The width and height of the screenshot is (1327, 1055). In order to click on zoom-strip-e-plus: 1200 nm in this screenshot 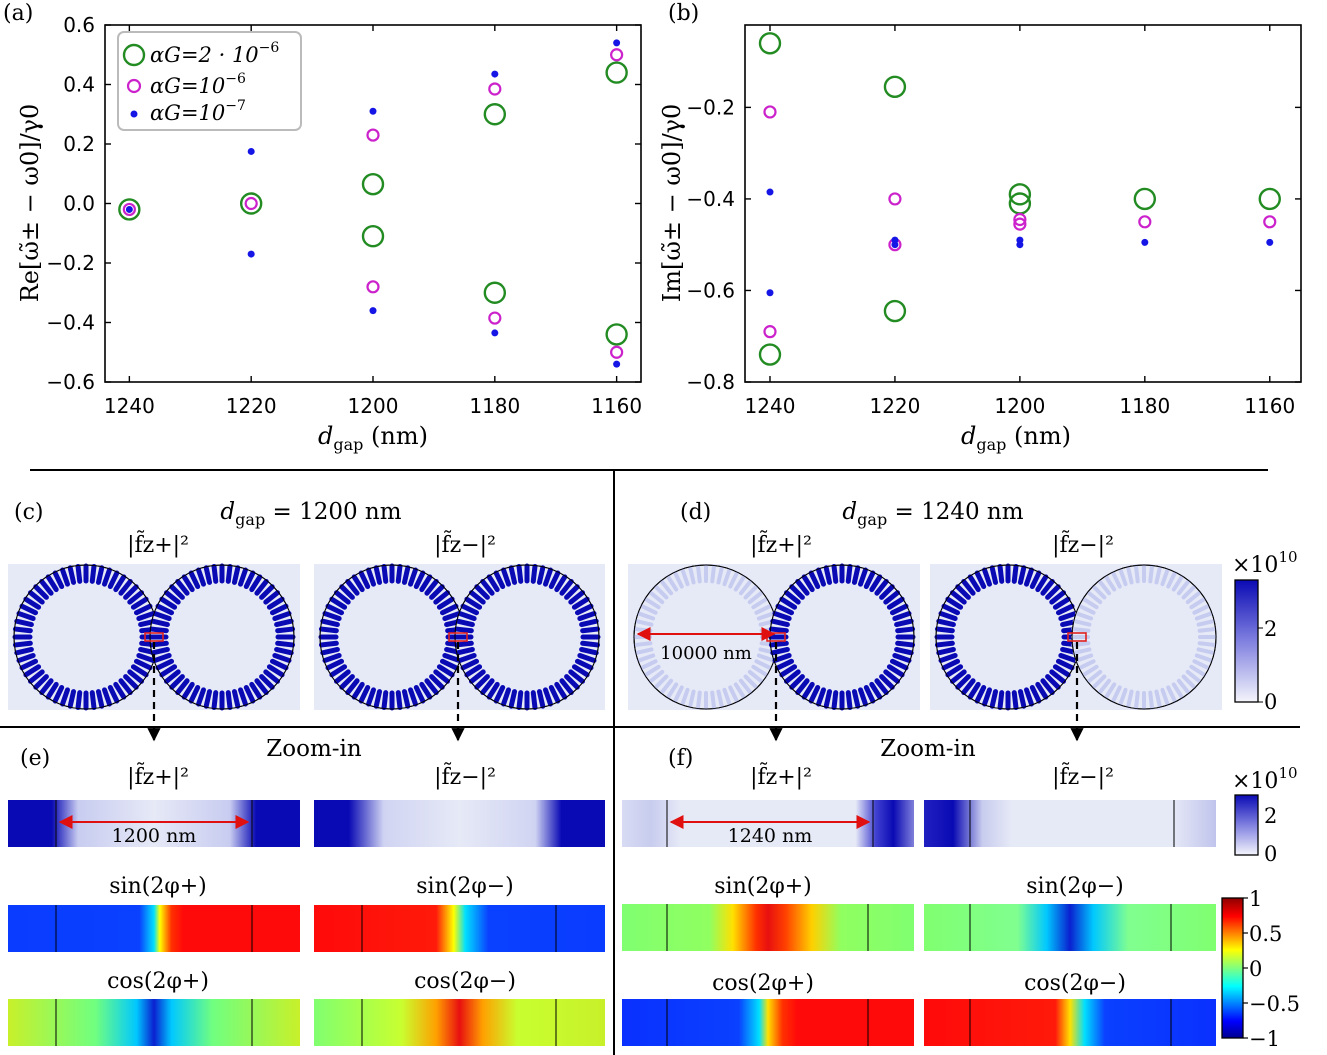, I will do `click(154, 823)`.